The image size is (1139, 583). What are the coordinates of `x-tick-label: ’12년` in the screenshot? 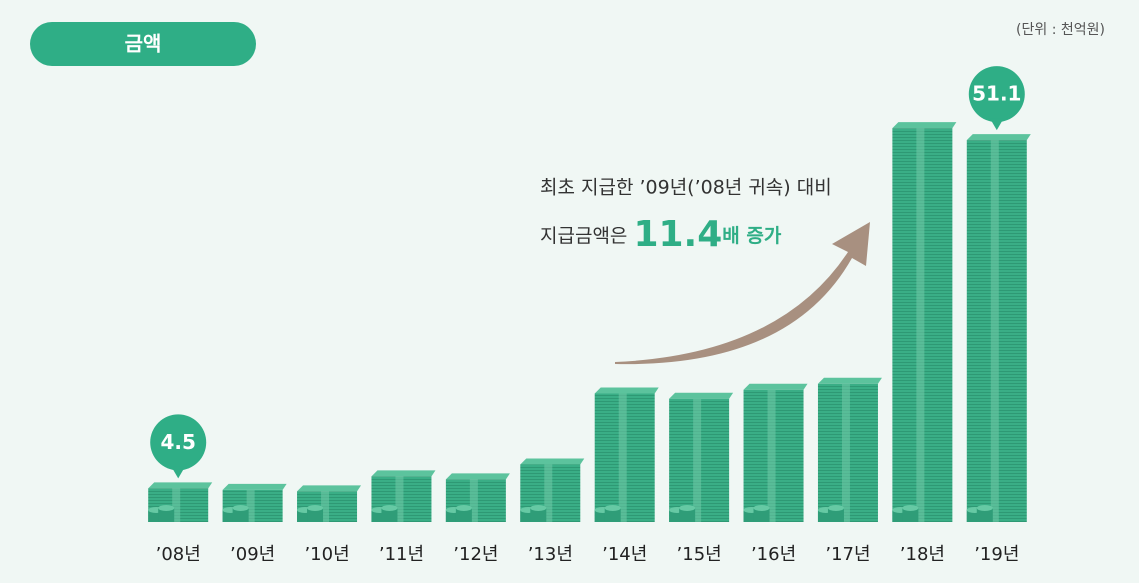 It's located at (475, 554).